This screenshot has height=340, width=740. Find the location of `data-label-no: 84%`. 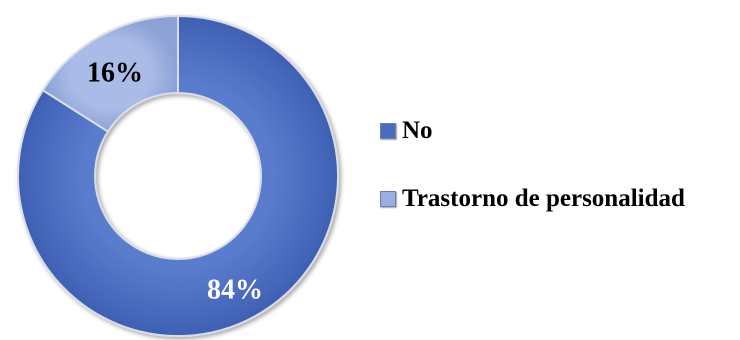

data-label-no: 84% is located at coordinates (235, 289).